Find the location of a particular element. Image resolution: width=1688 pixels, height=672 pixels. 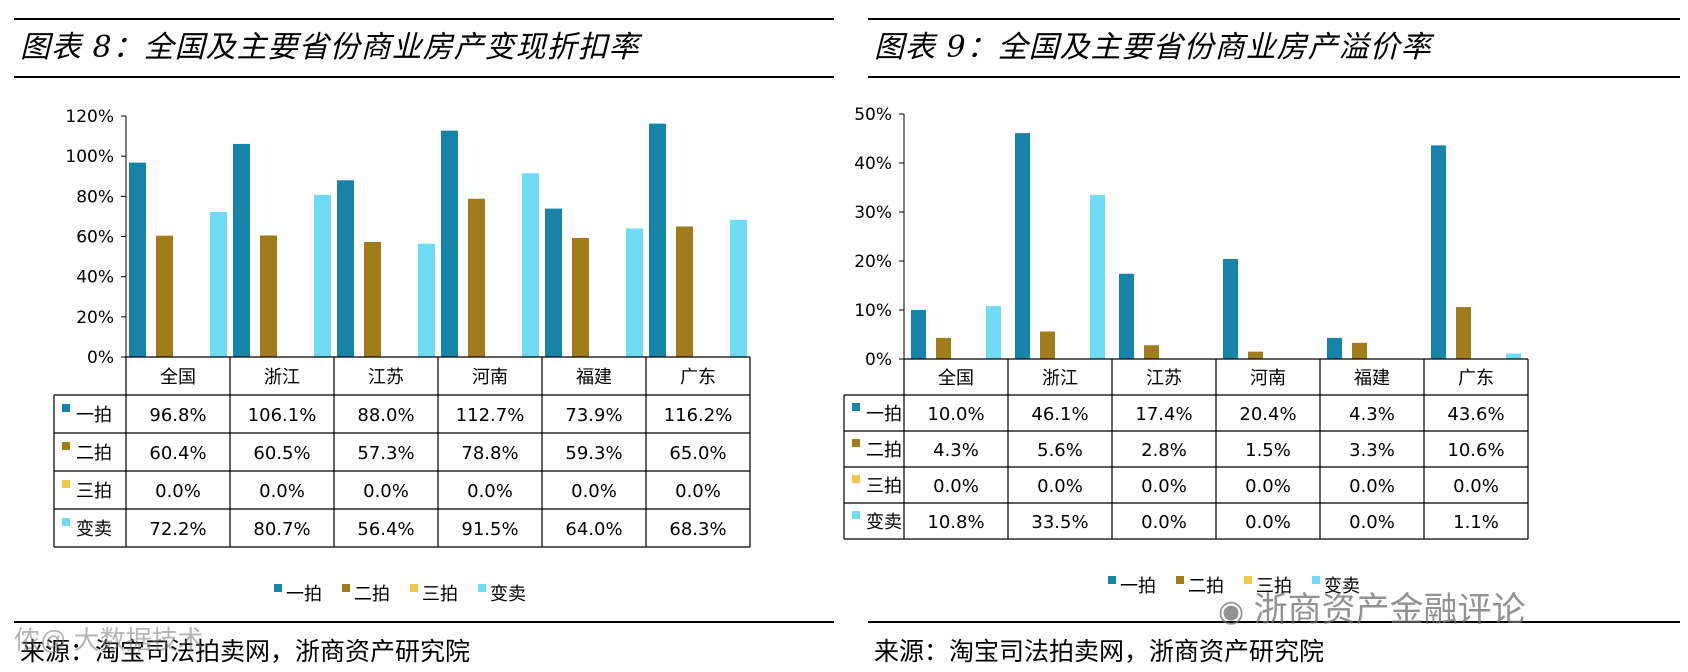

data-label: 56.4% is located at coordinates (385, 529).